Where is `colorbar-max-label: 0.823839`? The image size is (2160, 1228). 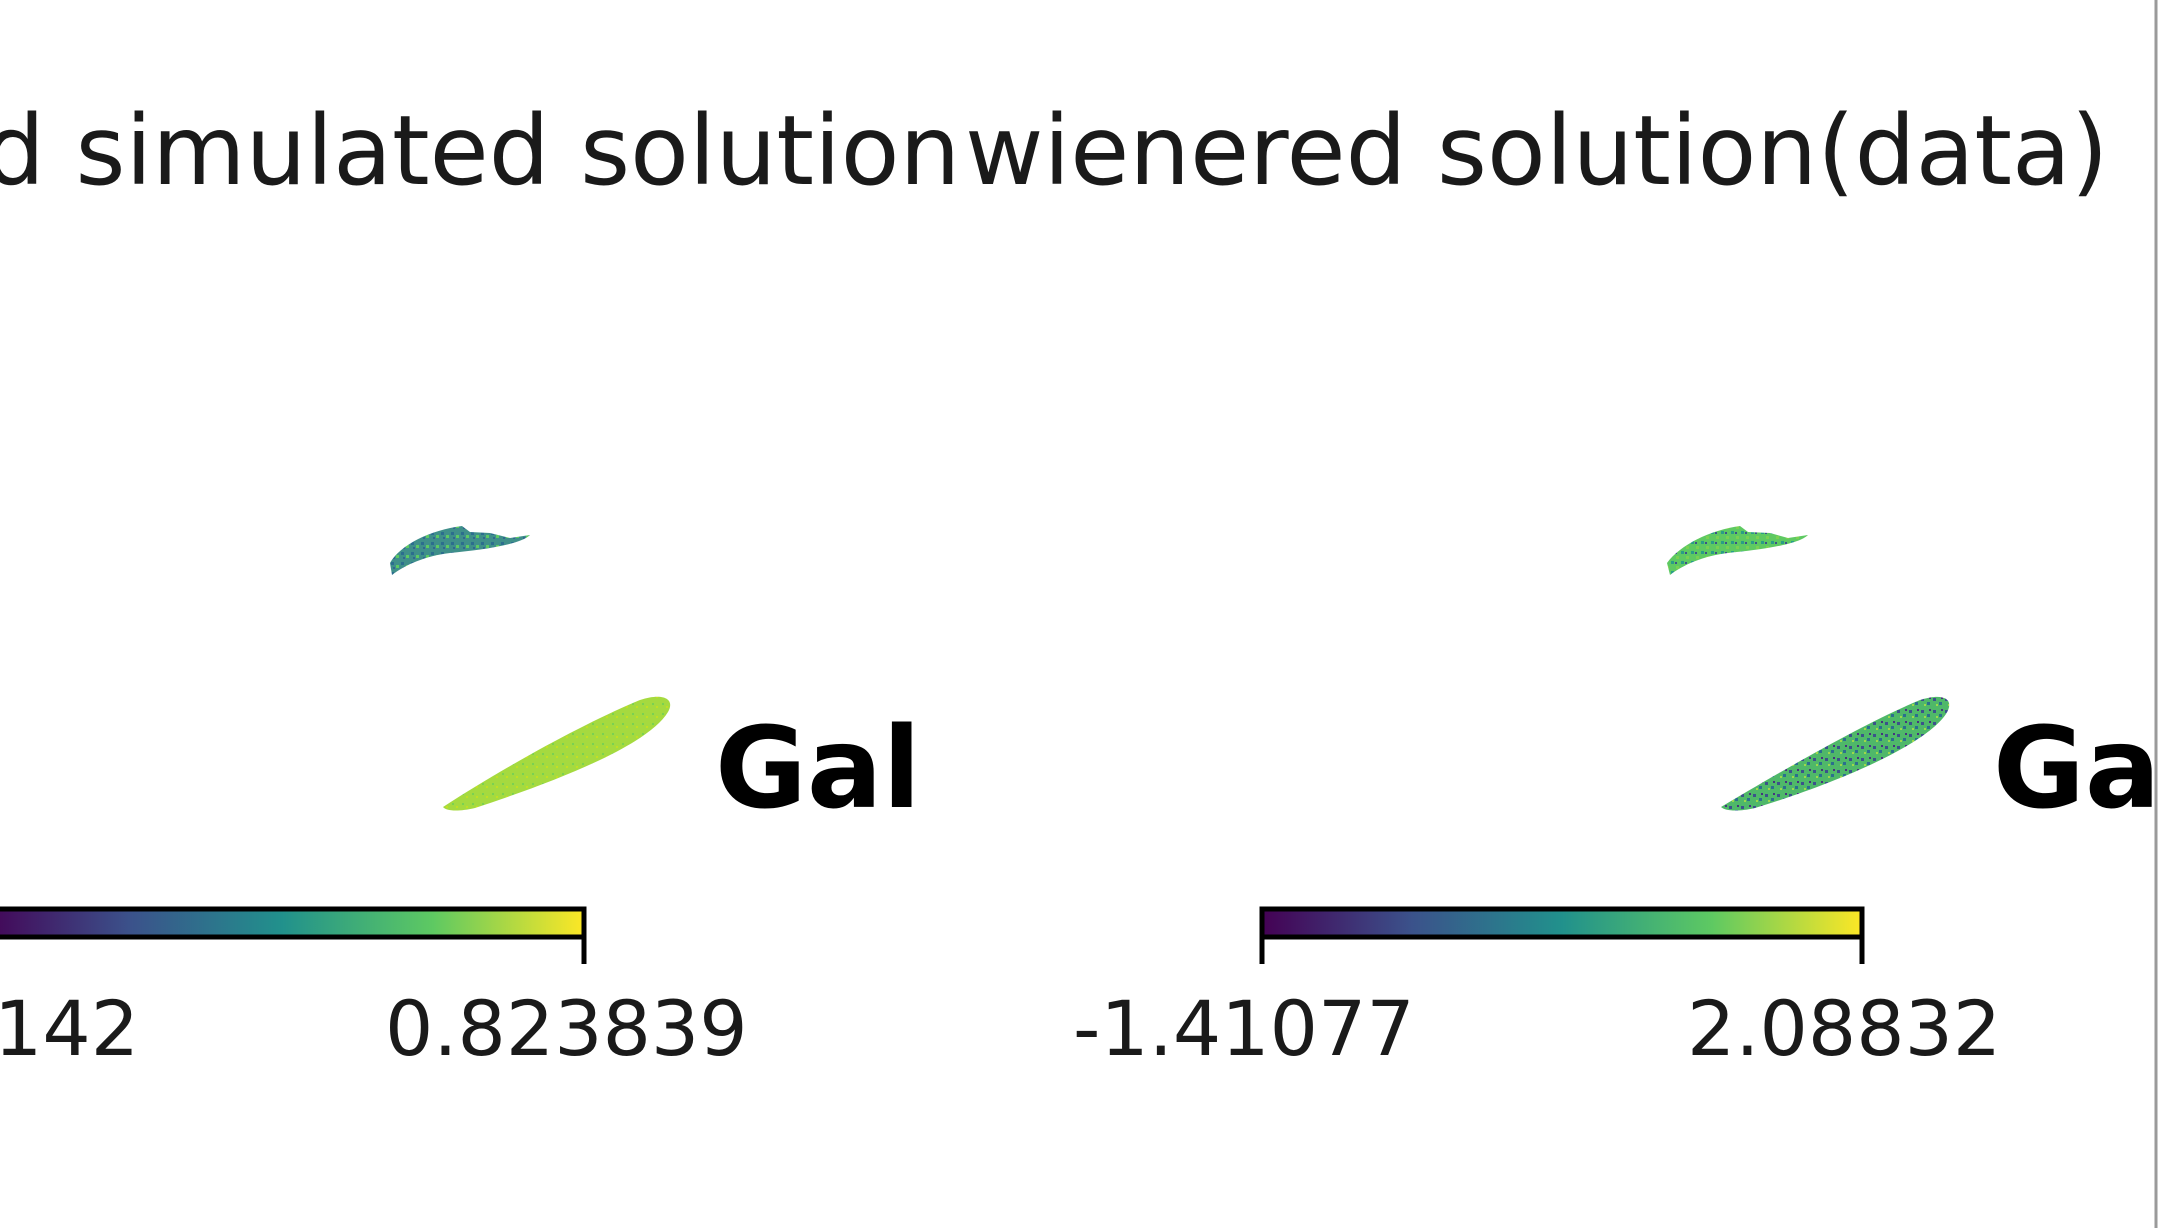 colorbar-max-label: 0.823839 is located at coordinates (566, 1028).